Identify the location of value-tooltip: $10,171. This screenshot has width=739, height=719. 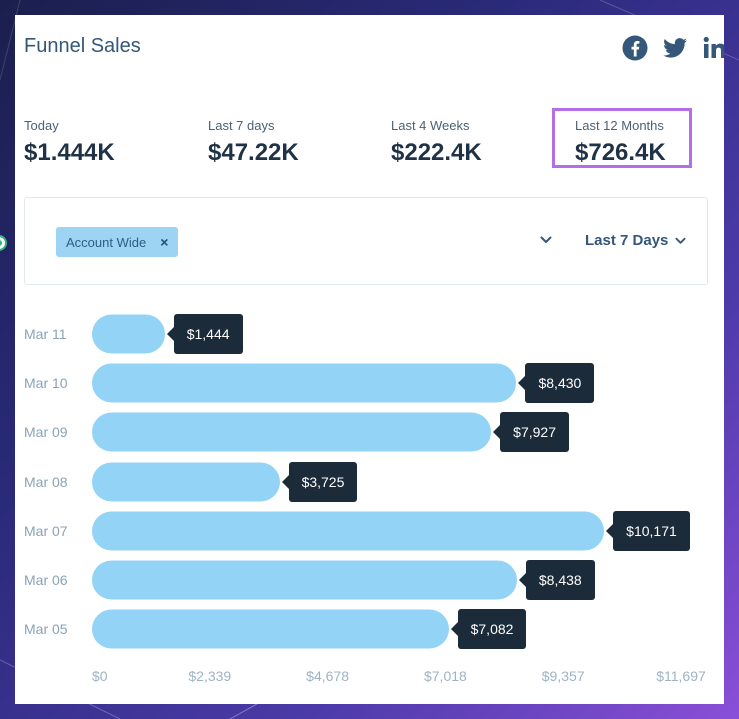
(648, 530).